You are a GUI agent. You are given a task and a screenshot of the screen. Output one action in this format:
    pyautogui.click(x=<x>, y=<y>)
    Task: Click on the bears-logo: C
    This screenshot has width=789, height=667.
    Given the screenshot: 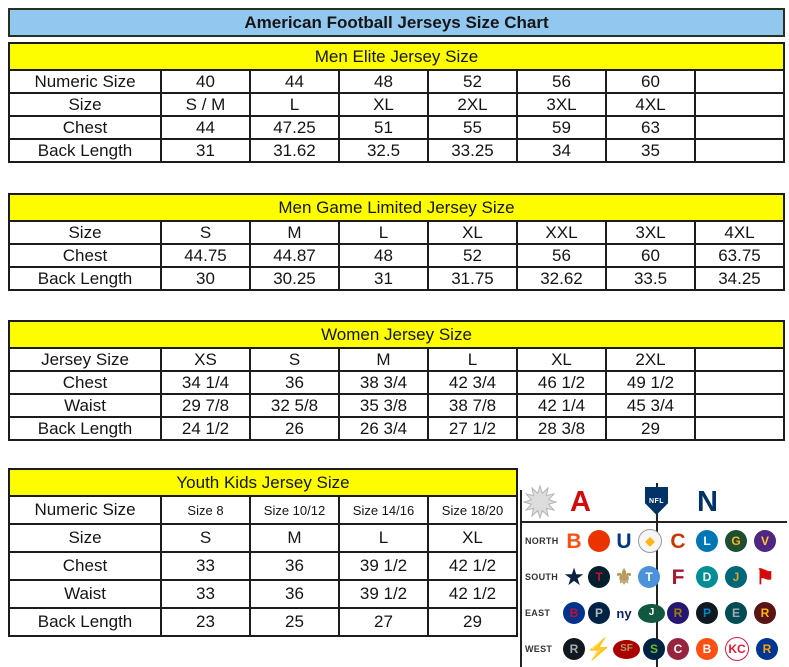 What is the action you would take?
    pyautogui.click(x=678, y=541)
    